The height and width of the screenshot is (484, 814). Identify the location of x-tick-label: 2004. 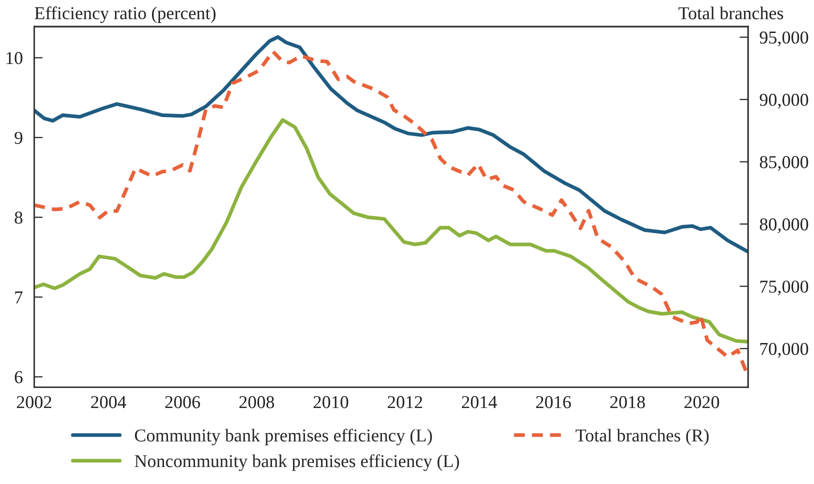
(108, 402).